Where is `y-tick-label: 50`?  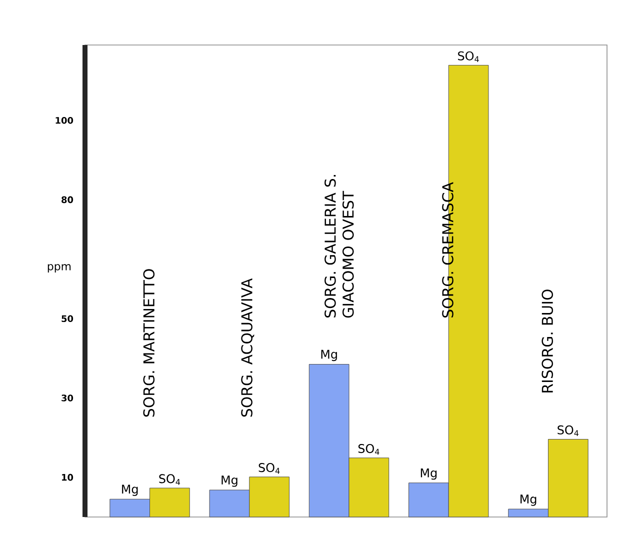
y-tick-label: 50 is located at coordinates (68, 318).